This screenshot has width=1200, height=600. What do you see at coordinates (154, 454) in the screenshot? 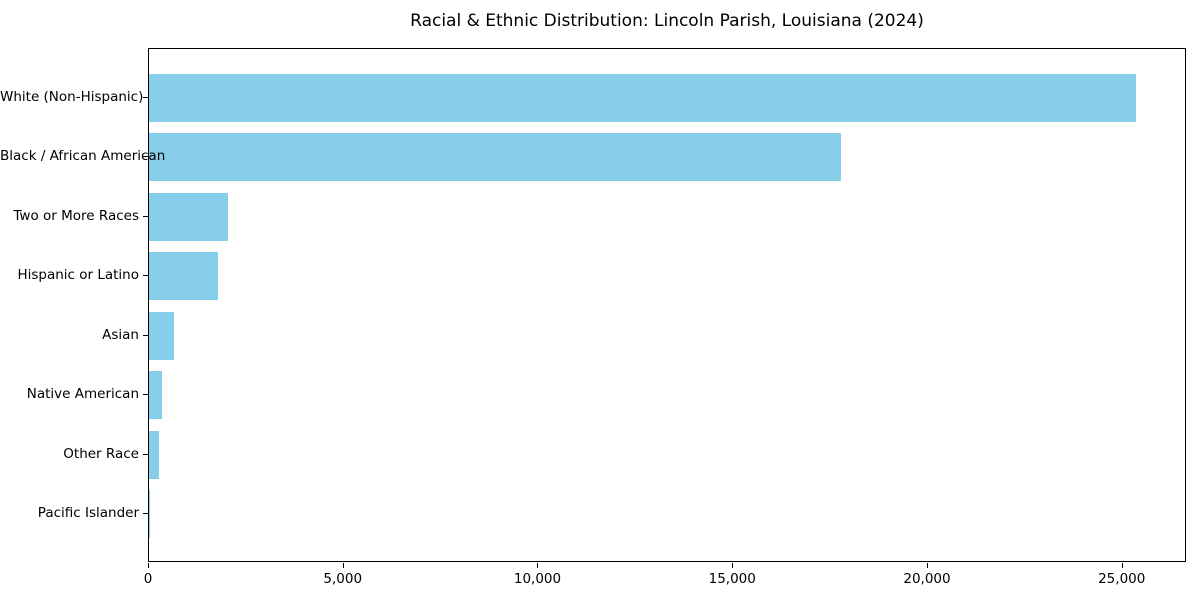
I see `bar-other-race` at bounding box center [154, 454].